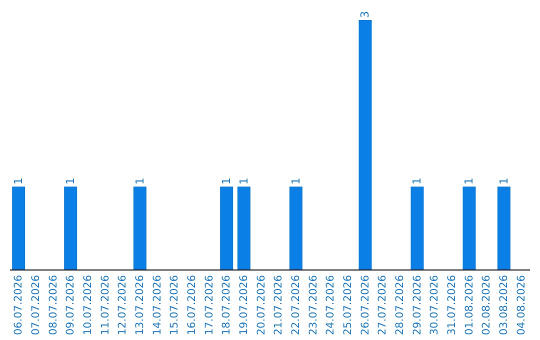 This screenshot has height=340, width=540. Describe the element at coordinates (486, 305) in the screenshot. I see `x-tick-label: 02.08.2026` at that location.